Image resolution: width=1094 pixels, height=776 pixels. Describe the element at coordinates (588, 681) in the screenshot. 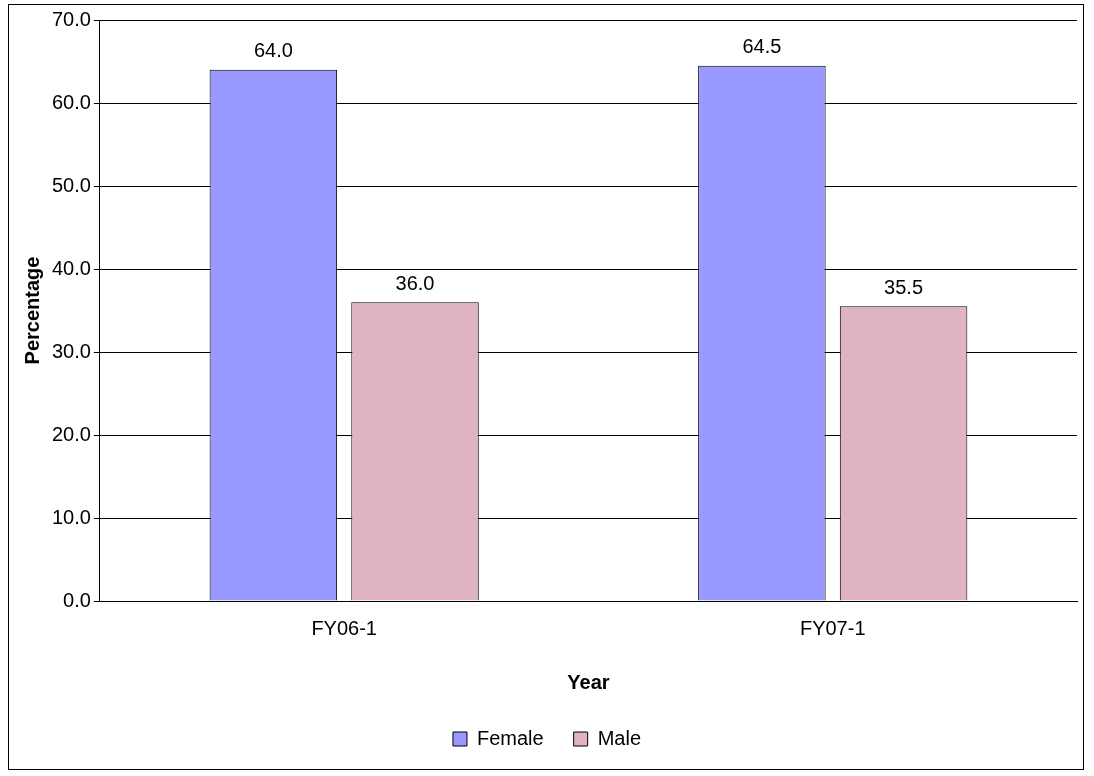

I see `x-axis-title: Year` at that location.